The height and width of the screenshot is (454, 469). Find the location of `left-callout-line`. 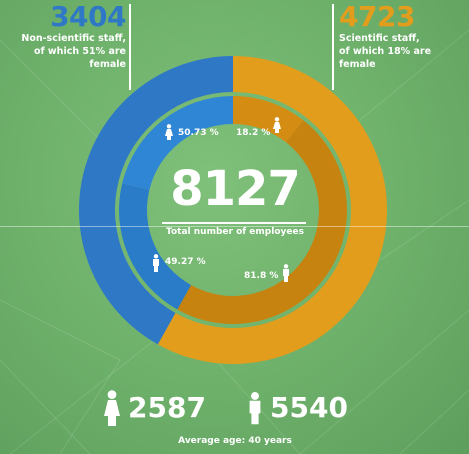

left-callout-line is located at coordinates (130, 47).